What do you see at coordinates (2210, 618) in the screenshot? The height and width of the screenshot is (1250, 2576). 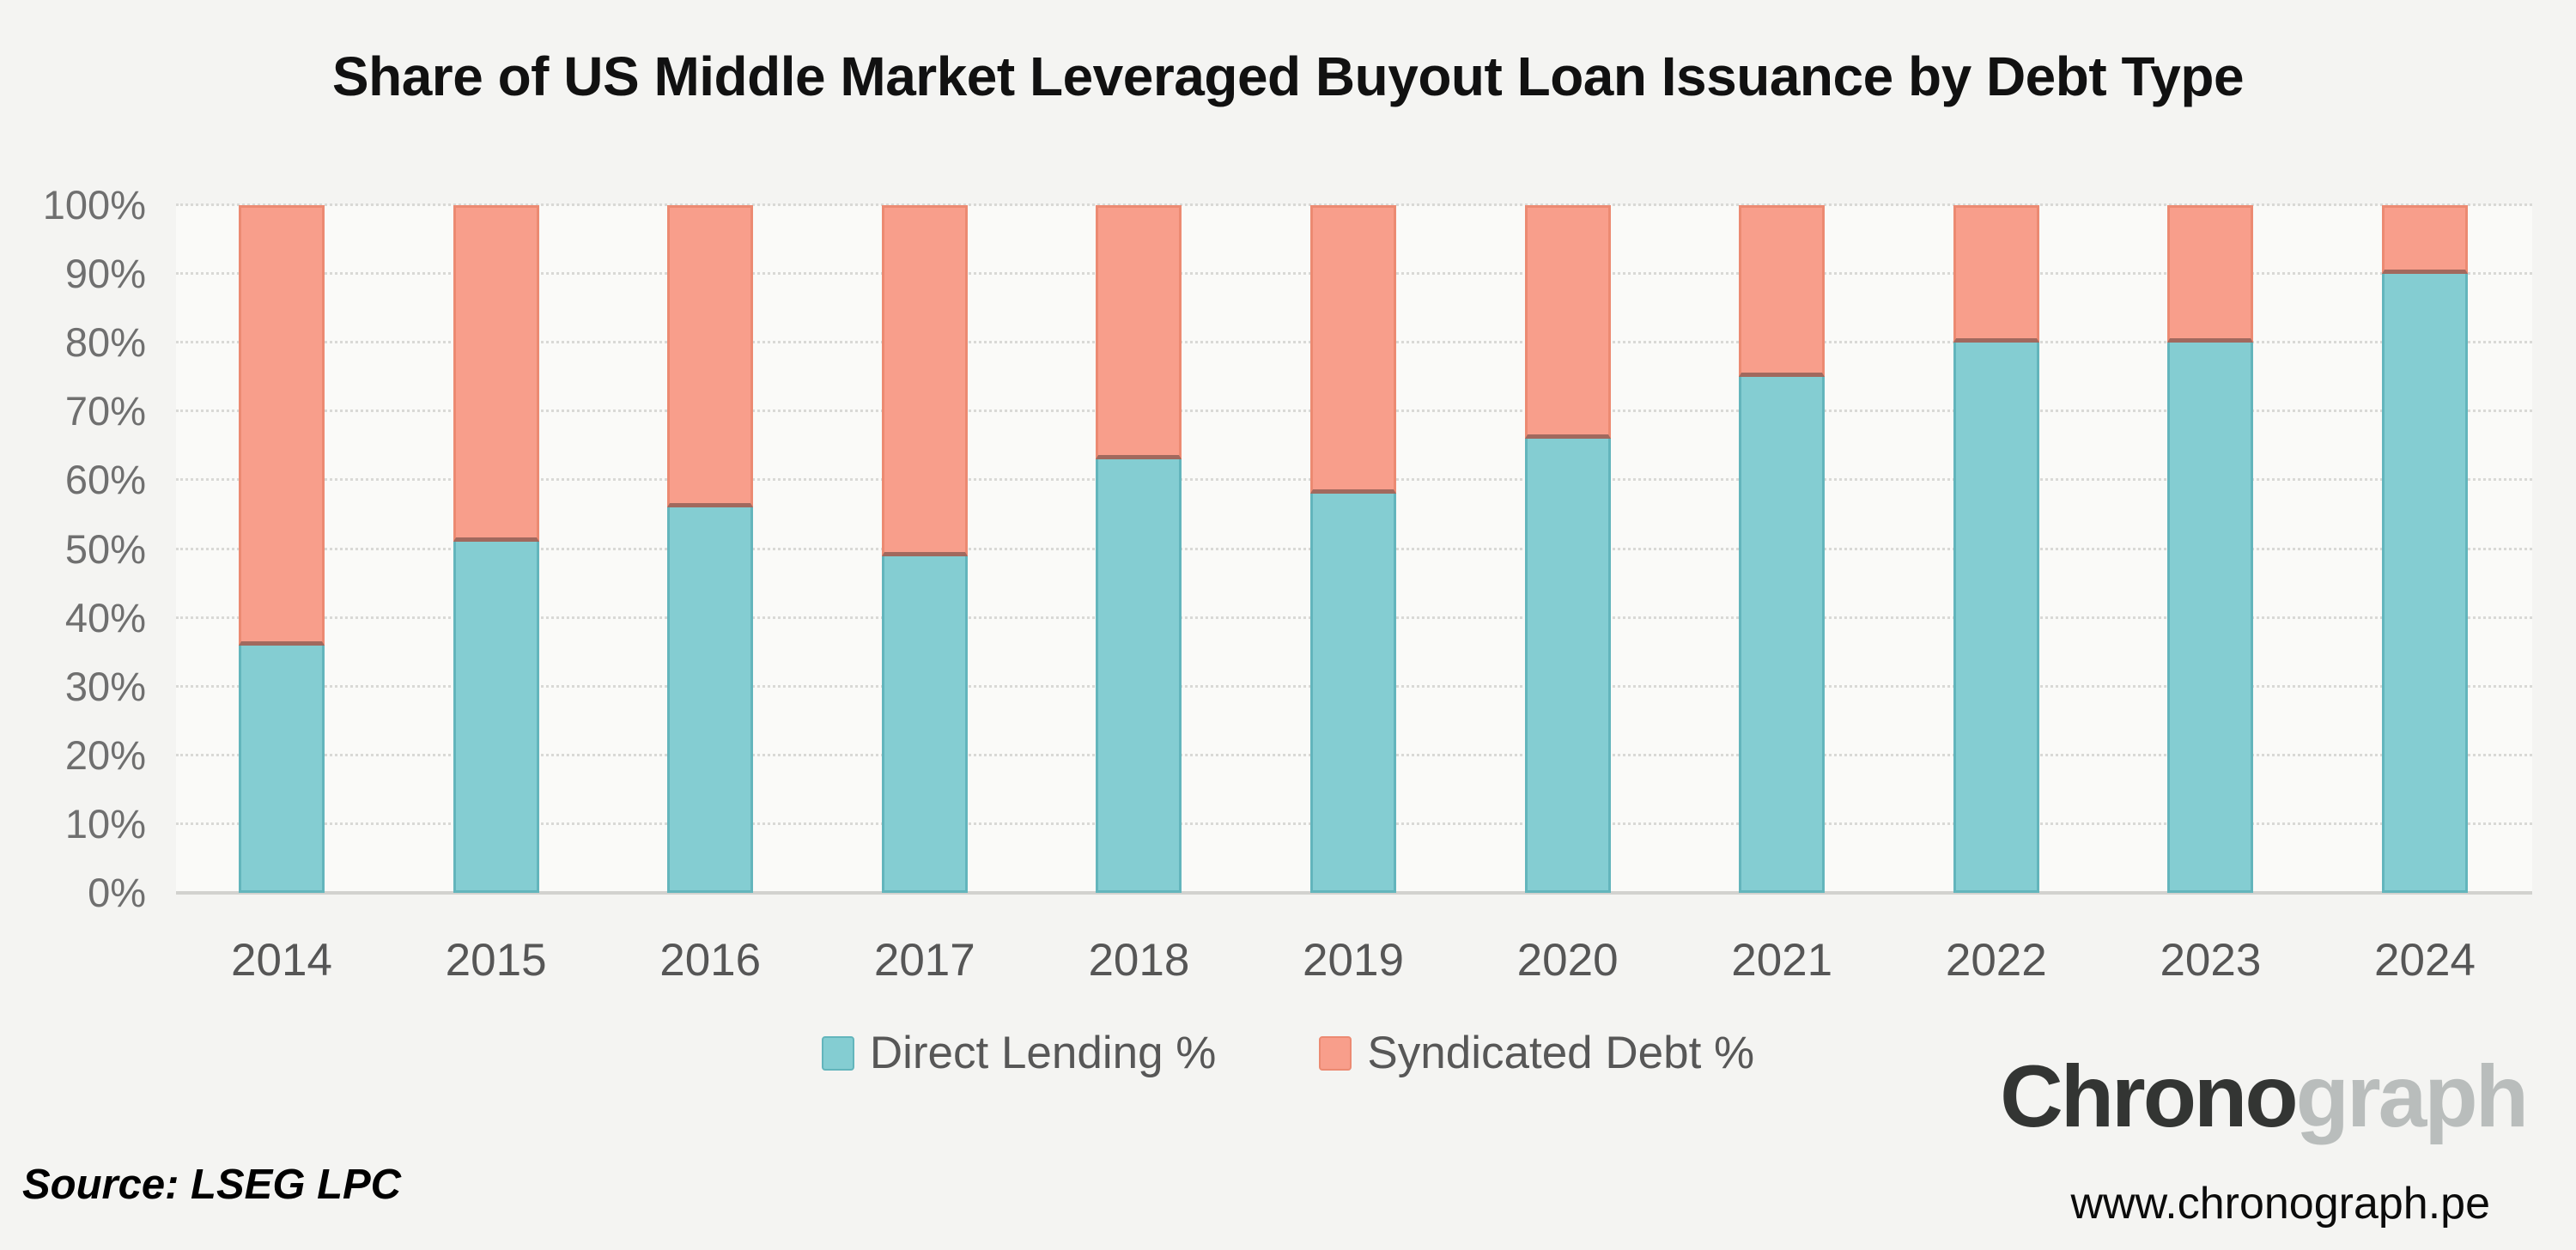 I see `bar-2023-direct-lending` at bounding box center [2210, 618].